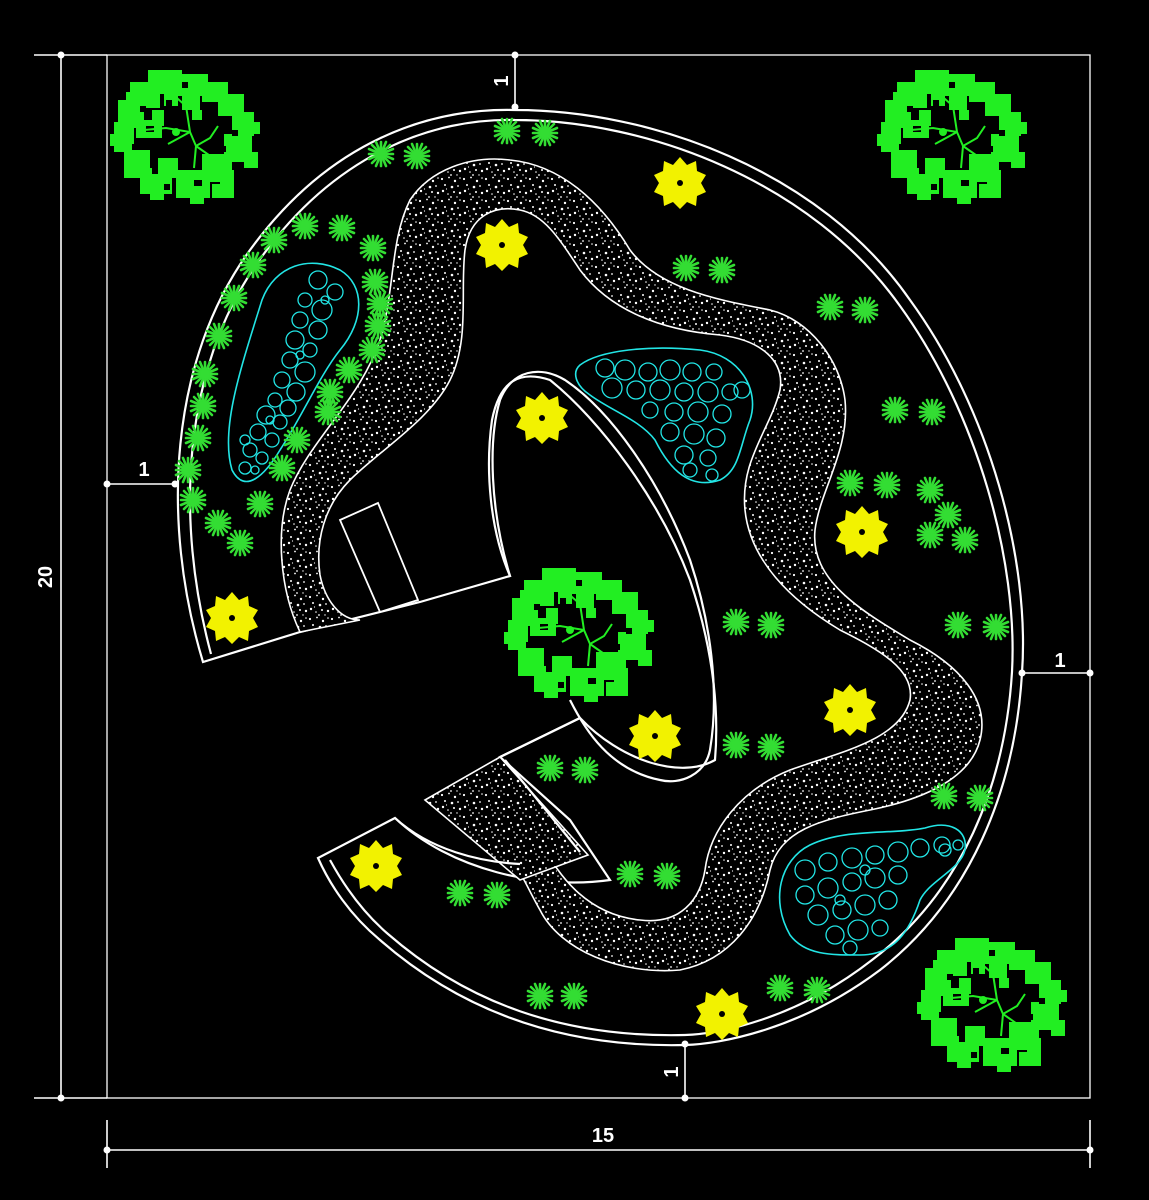 This screenshot has height=1200, width=1149. What do you see at coordinates (675, 1071) in the screenshot?
I see `offset-bottom-dimension: 1` at bounding box center [675, 1071].